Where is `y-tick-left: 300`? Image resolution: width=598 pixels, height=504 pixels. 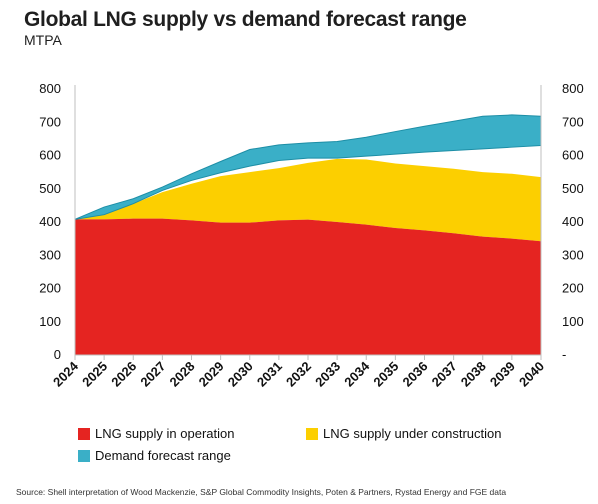
y-tick-left: 300 is located at coordinates (50, 254).